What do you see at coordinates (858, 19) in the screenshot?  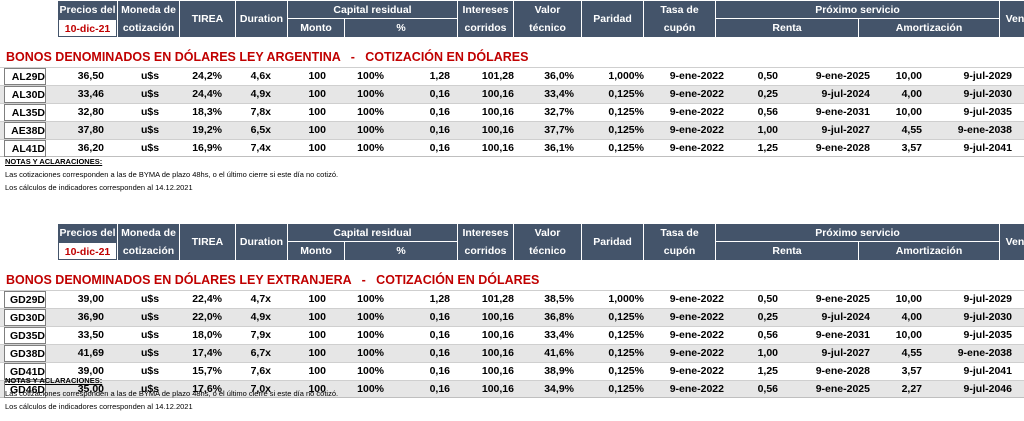 I see `header-proximo-servicio: Próximo servicio Renta Amortización` at bounding box center [858, 19].